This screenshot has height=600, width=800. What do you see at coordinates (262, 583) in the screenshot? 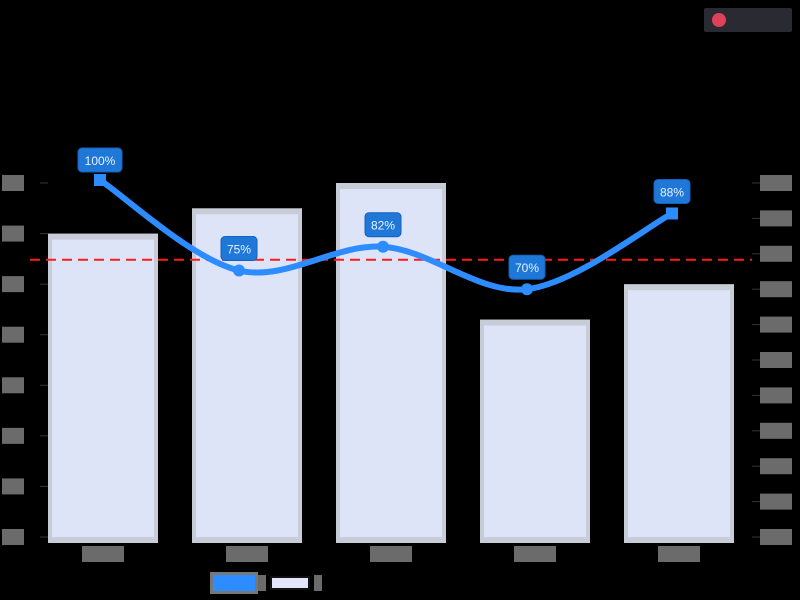
I see `legend-line-label` at bounding box center [262, 583].